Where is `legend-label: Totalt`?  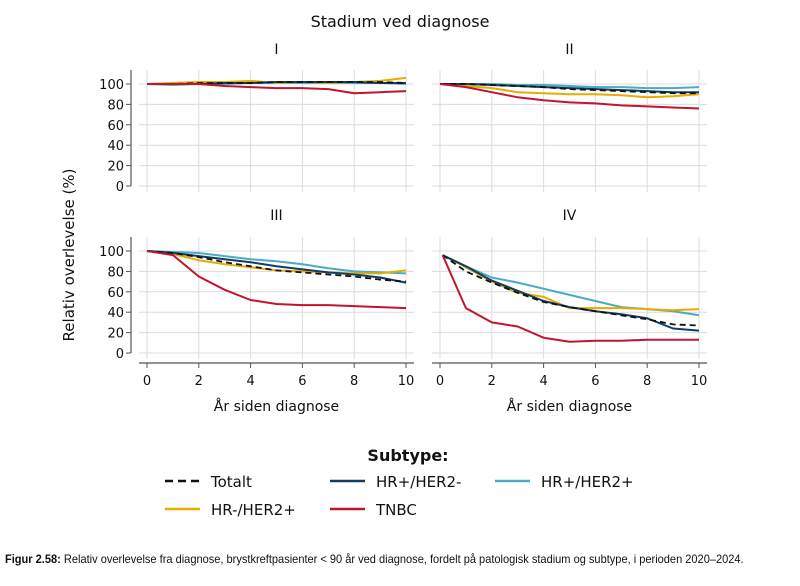 legend-label: Totalt is located at coordinates (231, 482).